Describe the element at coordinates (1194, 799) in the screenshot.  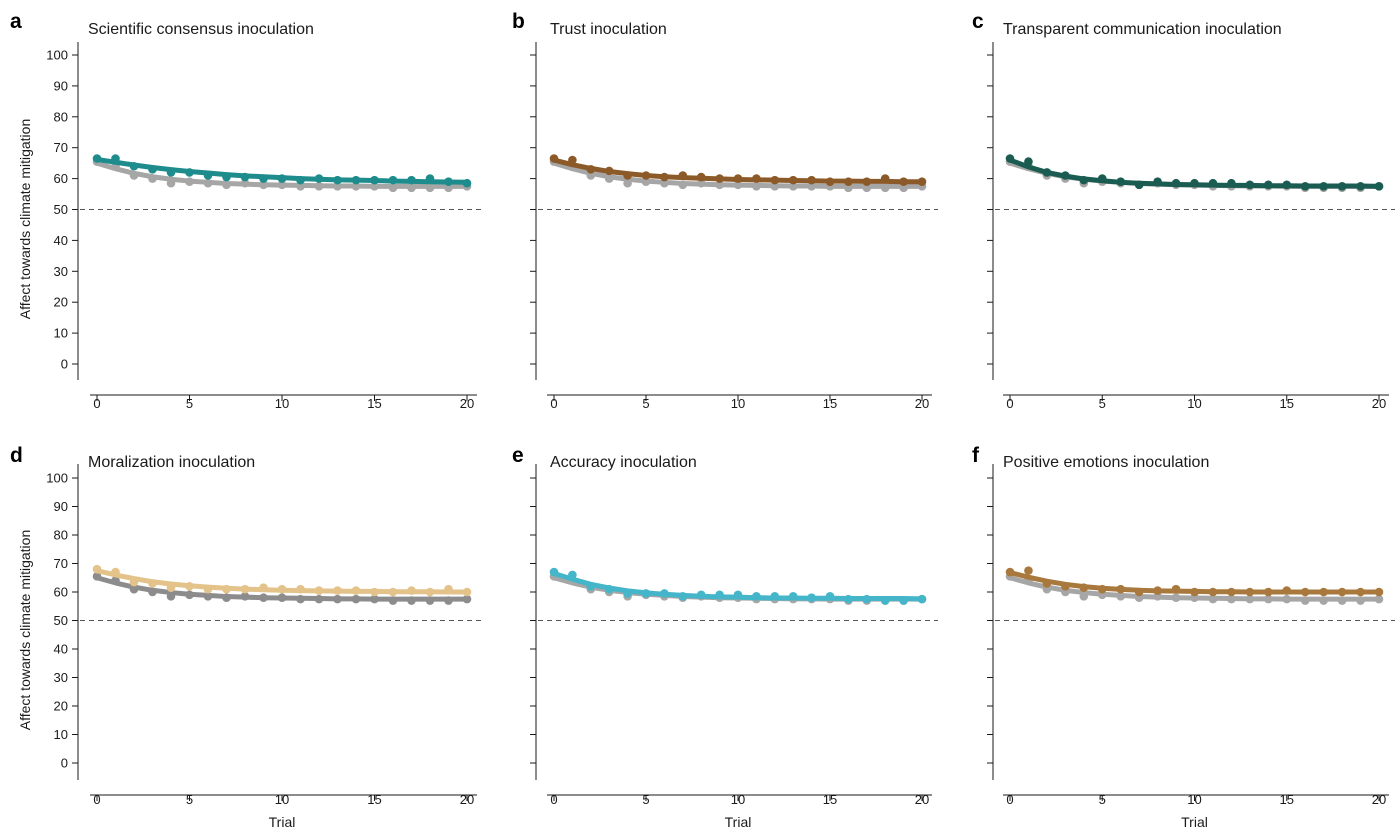
I see `x-tick-label: 10` at that location.